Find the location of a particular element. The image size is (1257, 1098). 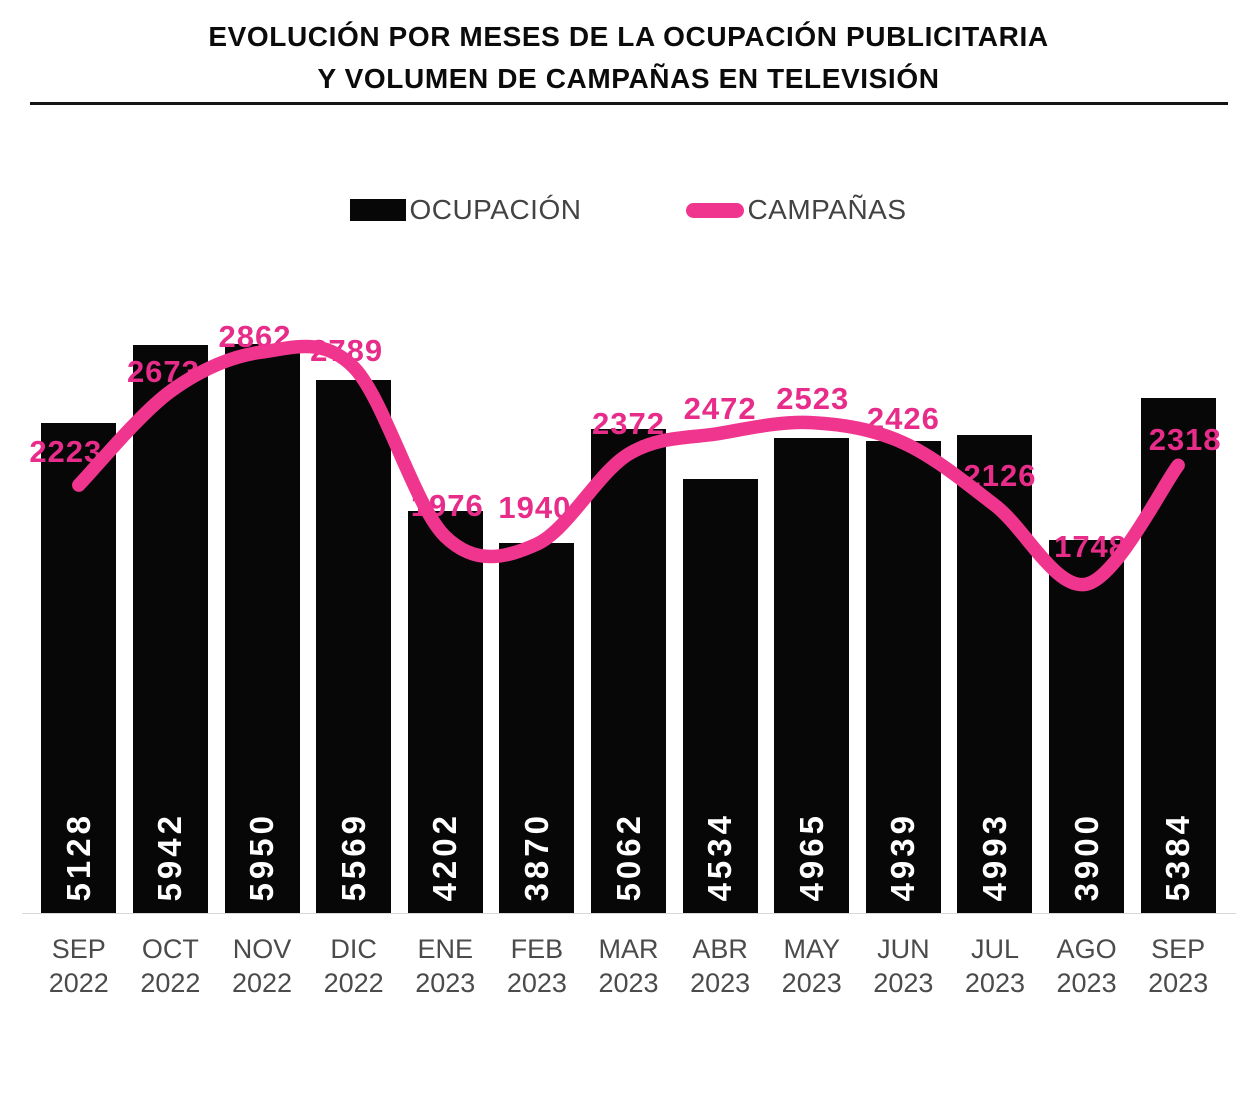

x-axis-label-ago-2023: AGO 2023 is located at coordinates (1087, 966).